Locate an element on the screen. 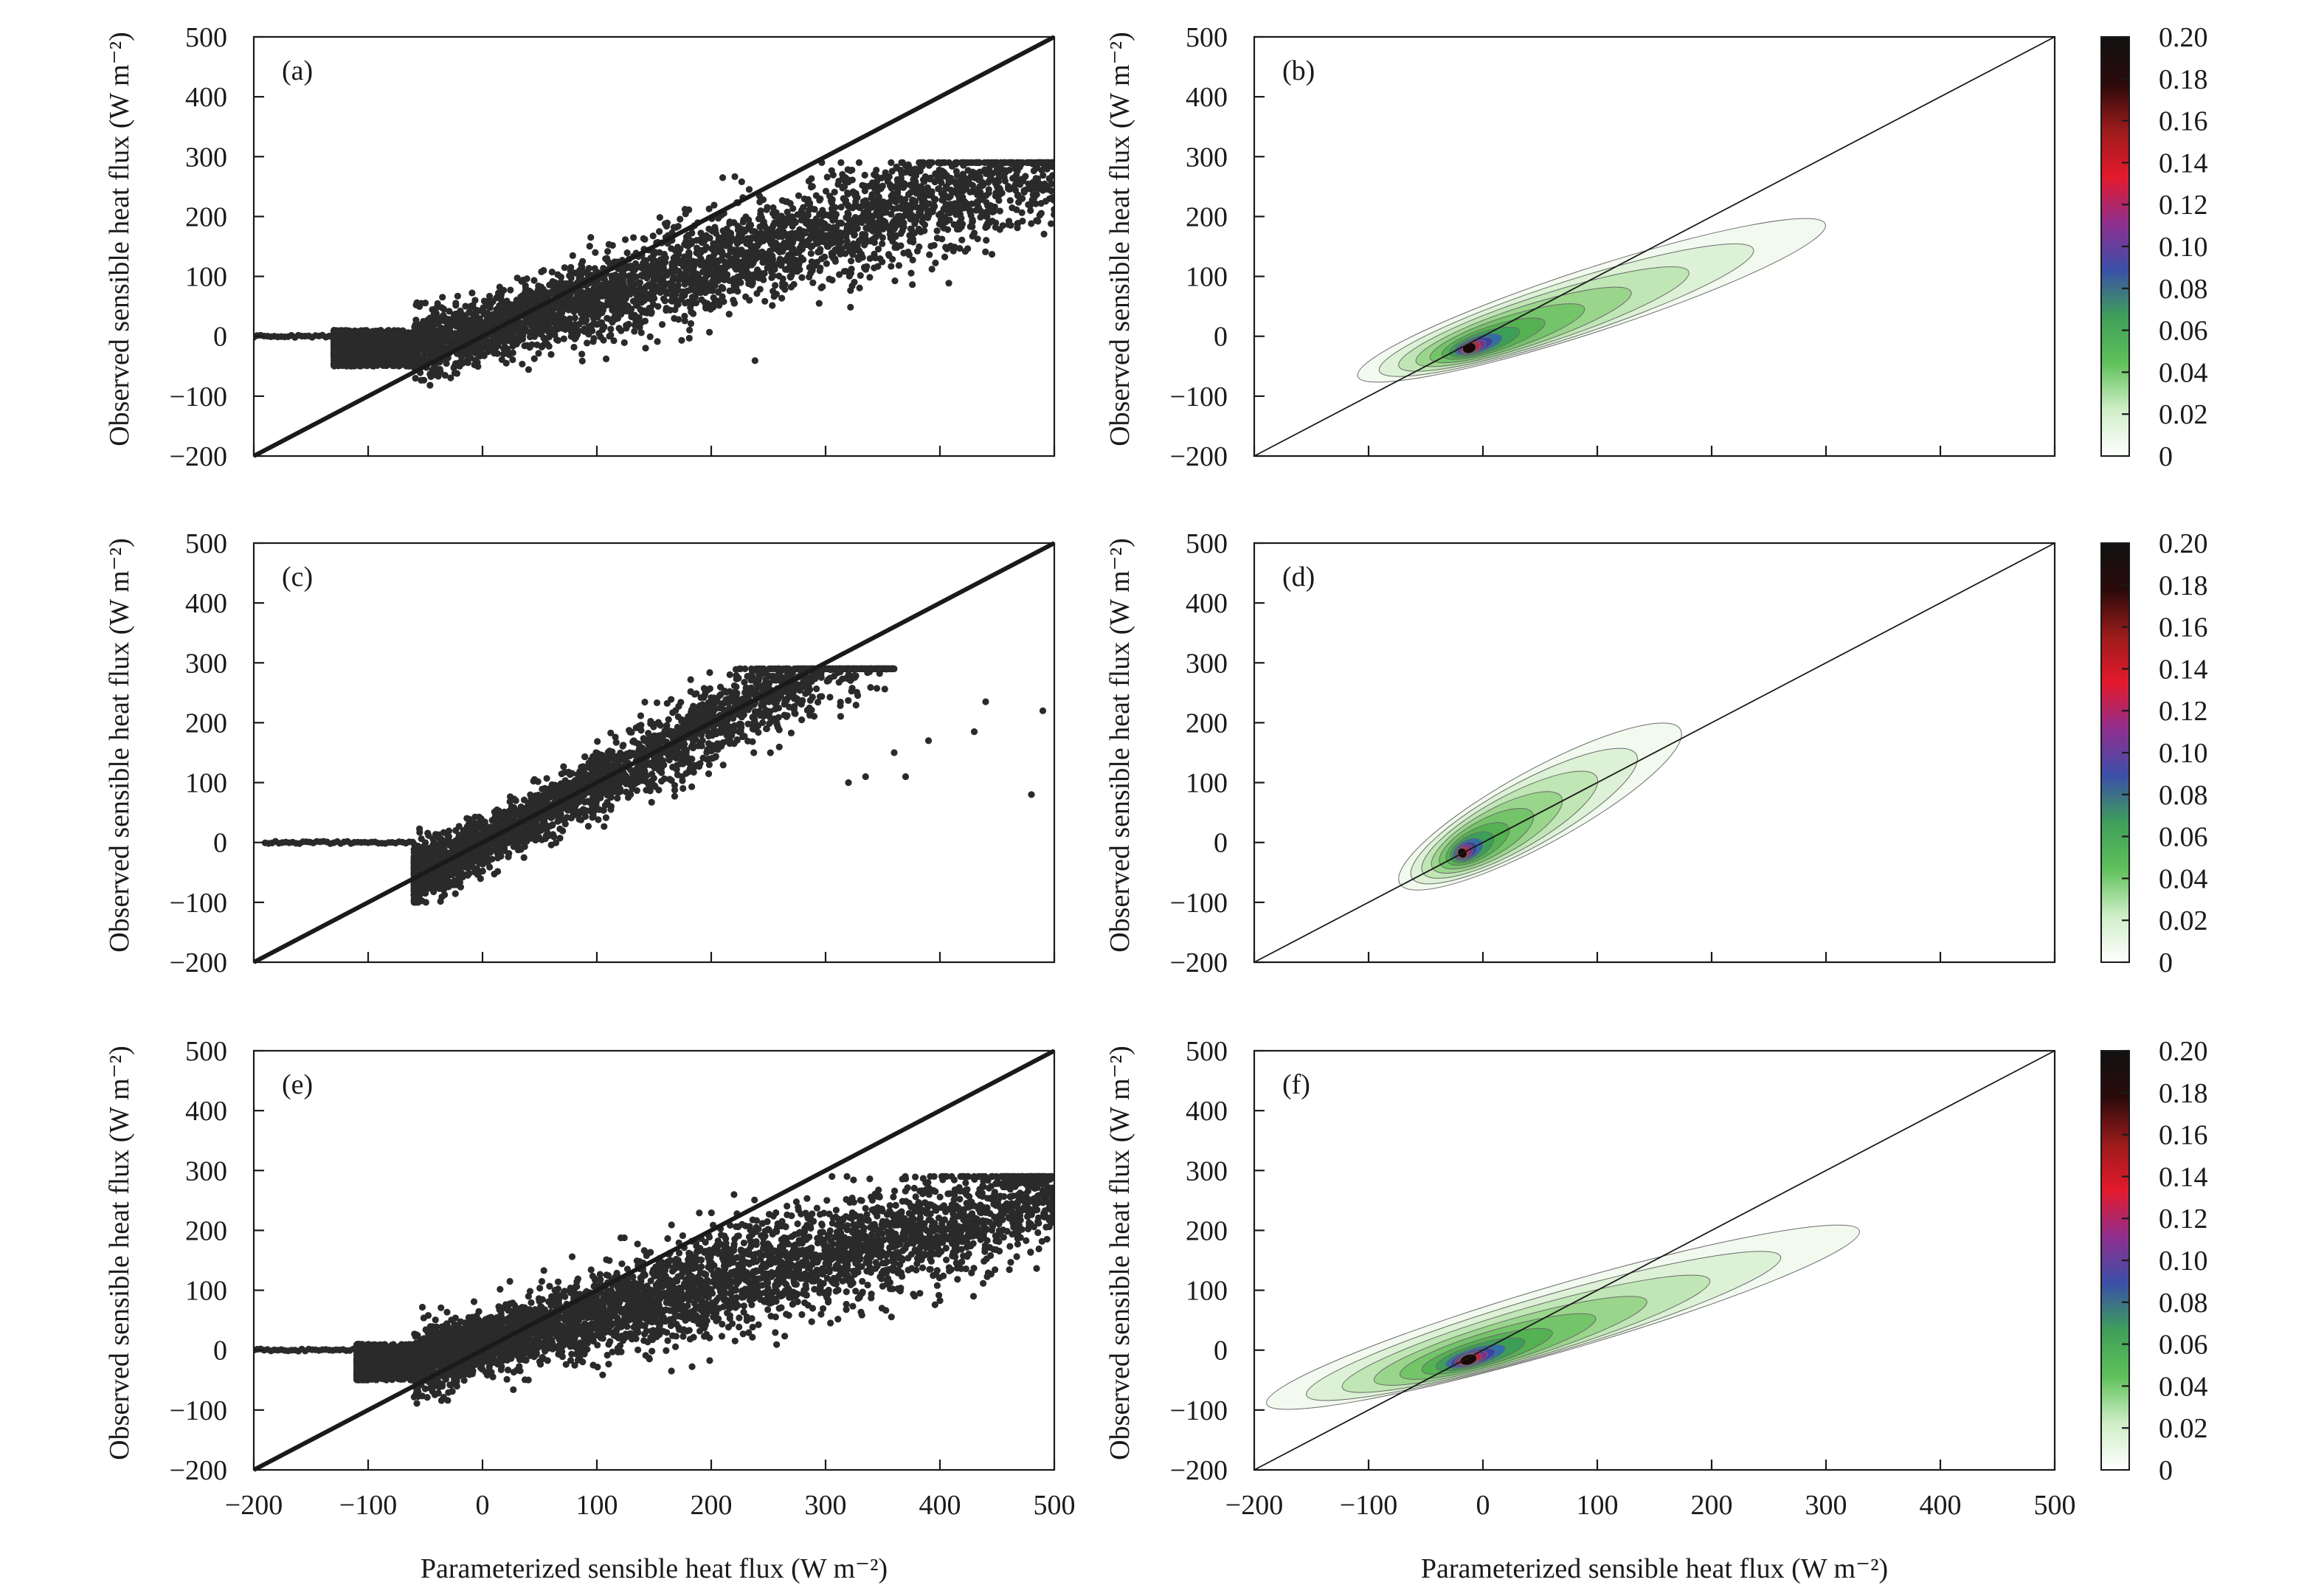 This screenshot has height=1585, width=2324. y-tick-label: 500 is located at coordinates (1207, 37).